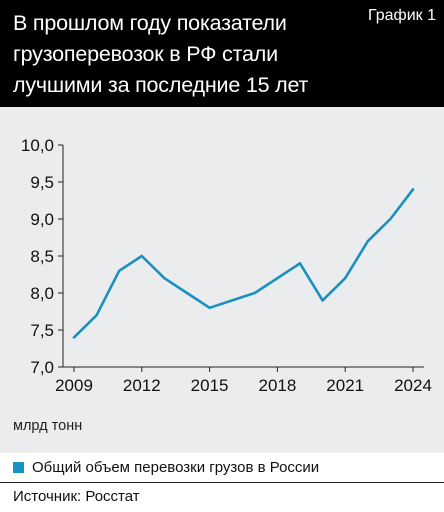 The image size is (444, 512). What do you see at coordinates (210, 385) in the screenshot?
I see `x-tick-label: 2015` at bounding box center [210, 385].